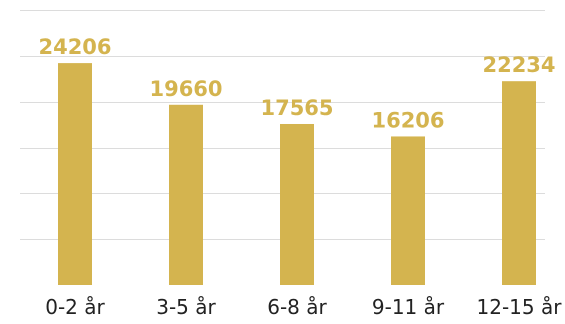 This screenshot has width=565, height=324. I want to click on x-tick-label: 0-2 år, so click(75, 307).